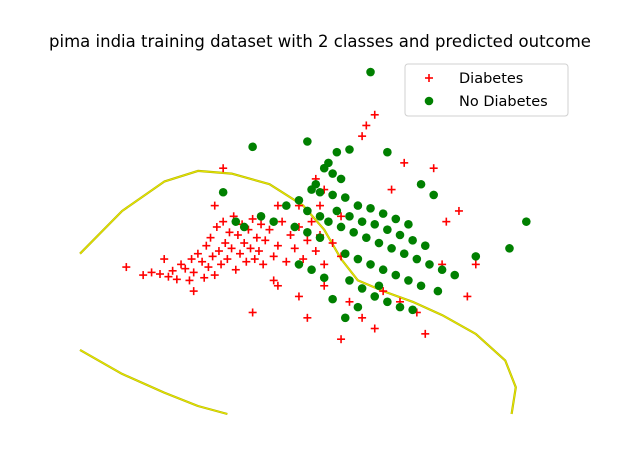  What do you see at coordinates (429, 101) in the screenshot?
I see `legend-dot-icon` at bounding box center [429, 101].